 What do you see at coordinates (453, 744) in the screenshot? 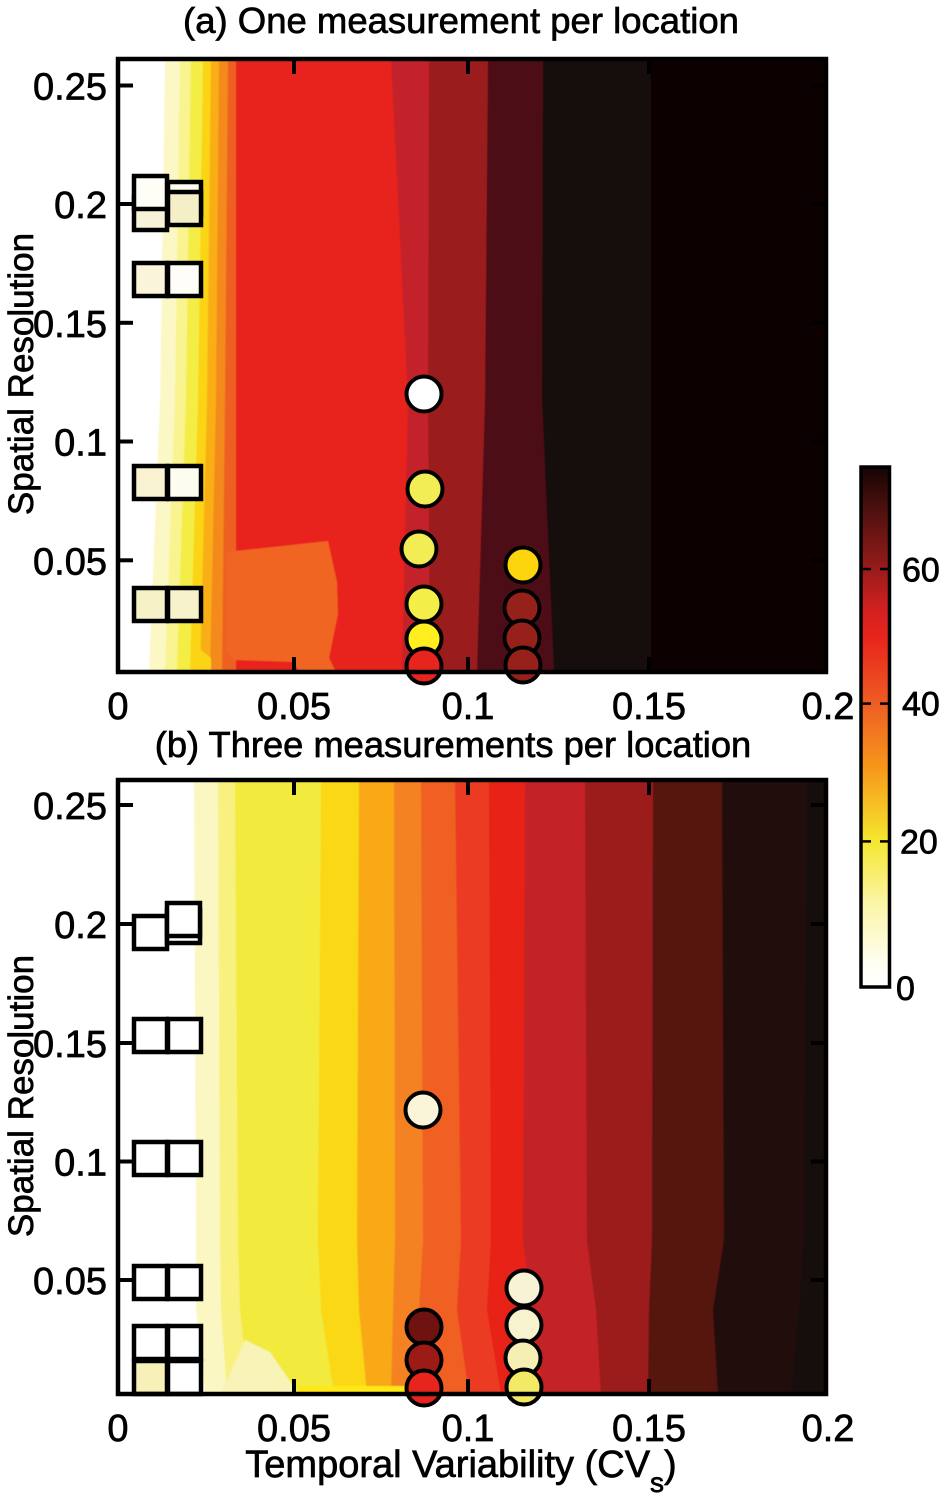
I see `svg-text:(b) Three measurements per loc: (b) Three measurements per location` at bounding box center [453, 744].